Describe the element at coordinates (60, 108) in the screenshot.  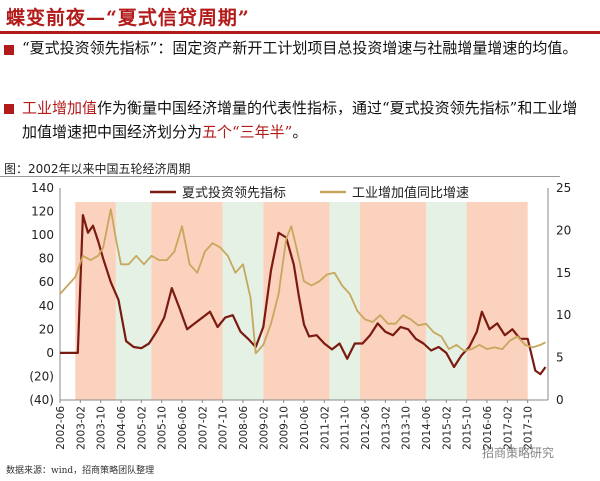
I see `bullet-2-segment-1: 工业增加值` at that location.